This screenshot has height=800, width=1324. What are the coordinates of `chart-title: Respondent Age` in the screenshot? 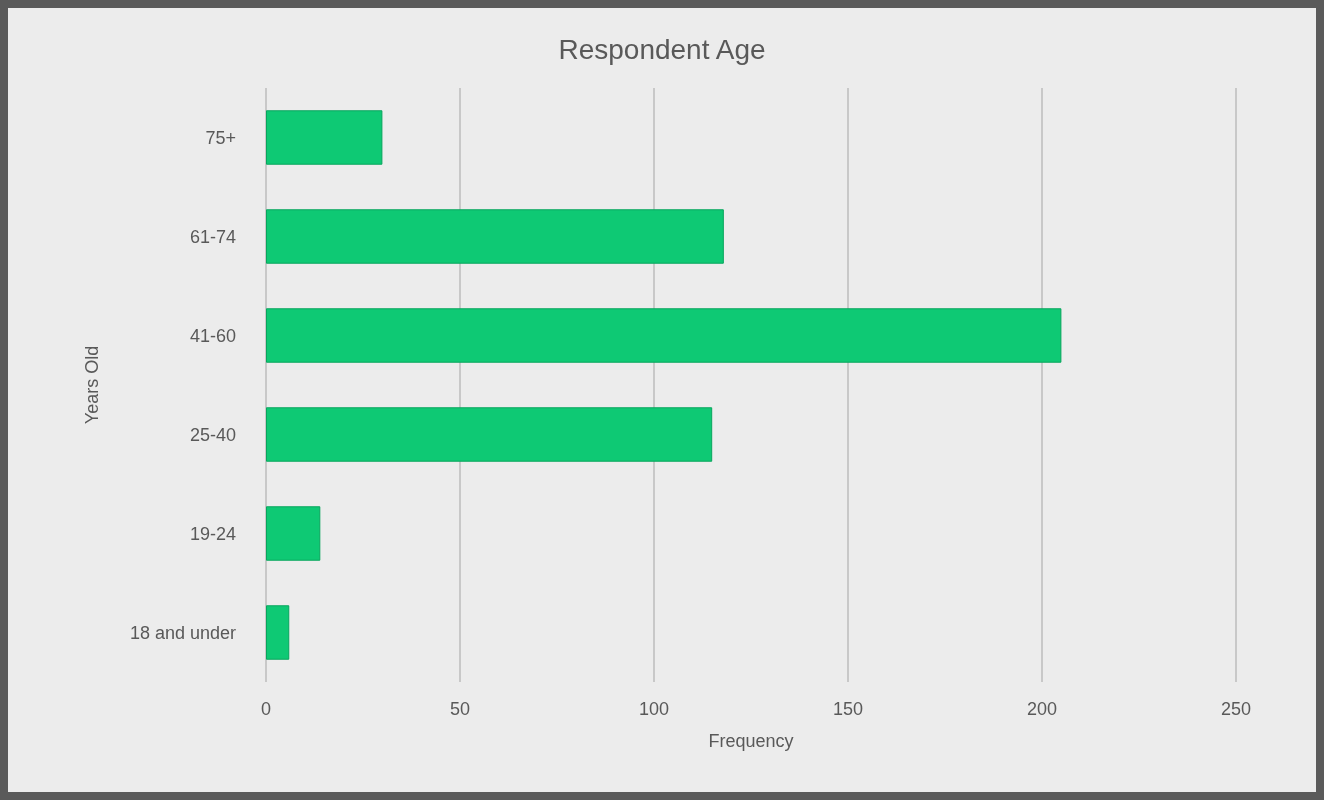 It's located at (662, 49).